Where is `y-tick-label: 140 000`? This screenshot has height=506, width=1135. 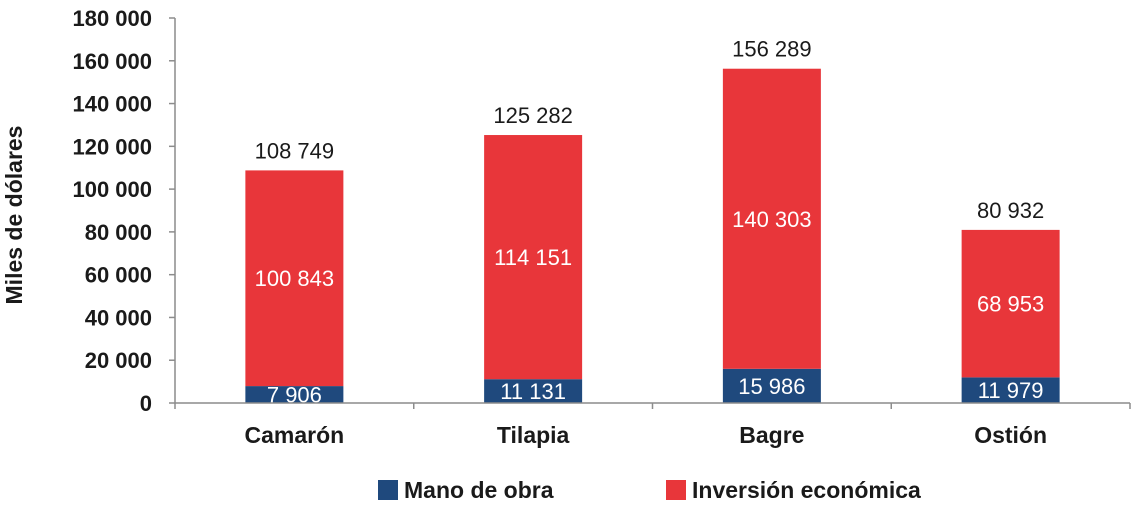
y-tick-label: 140 000 is located at coordinates (112, 104).